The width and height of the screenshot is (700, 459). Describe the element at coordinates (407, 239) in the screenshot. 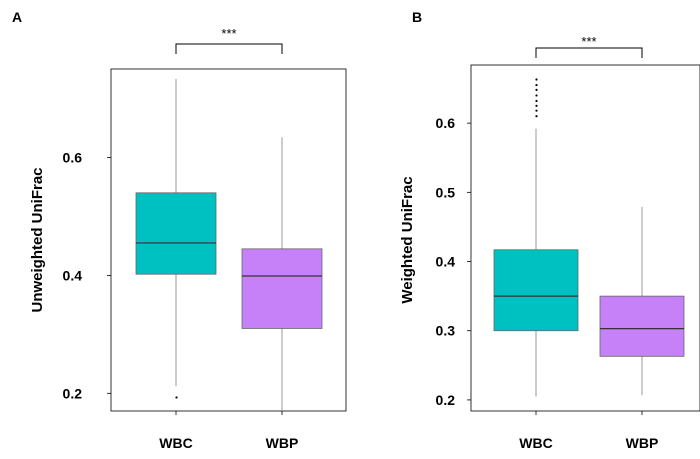

I see `y-axis-label: Weighted UniFrac` at that location.